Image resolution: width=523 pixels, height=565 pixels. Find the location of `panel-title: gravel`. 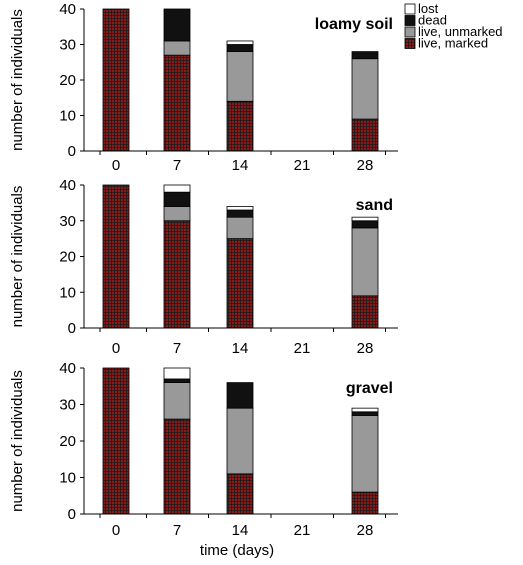

panel-title: gravel is located at coordinates (369, 388).